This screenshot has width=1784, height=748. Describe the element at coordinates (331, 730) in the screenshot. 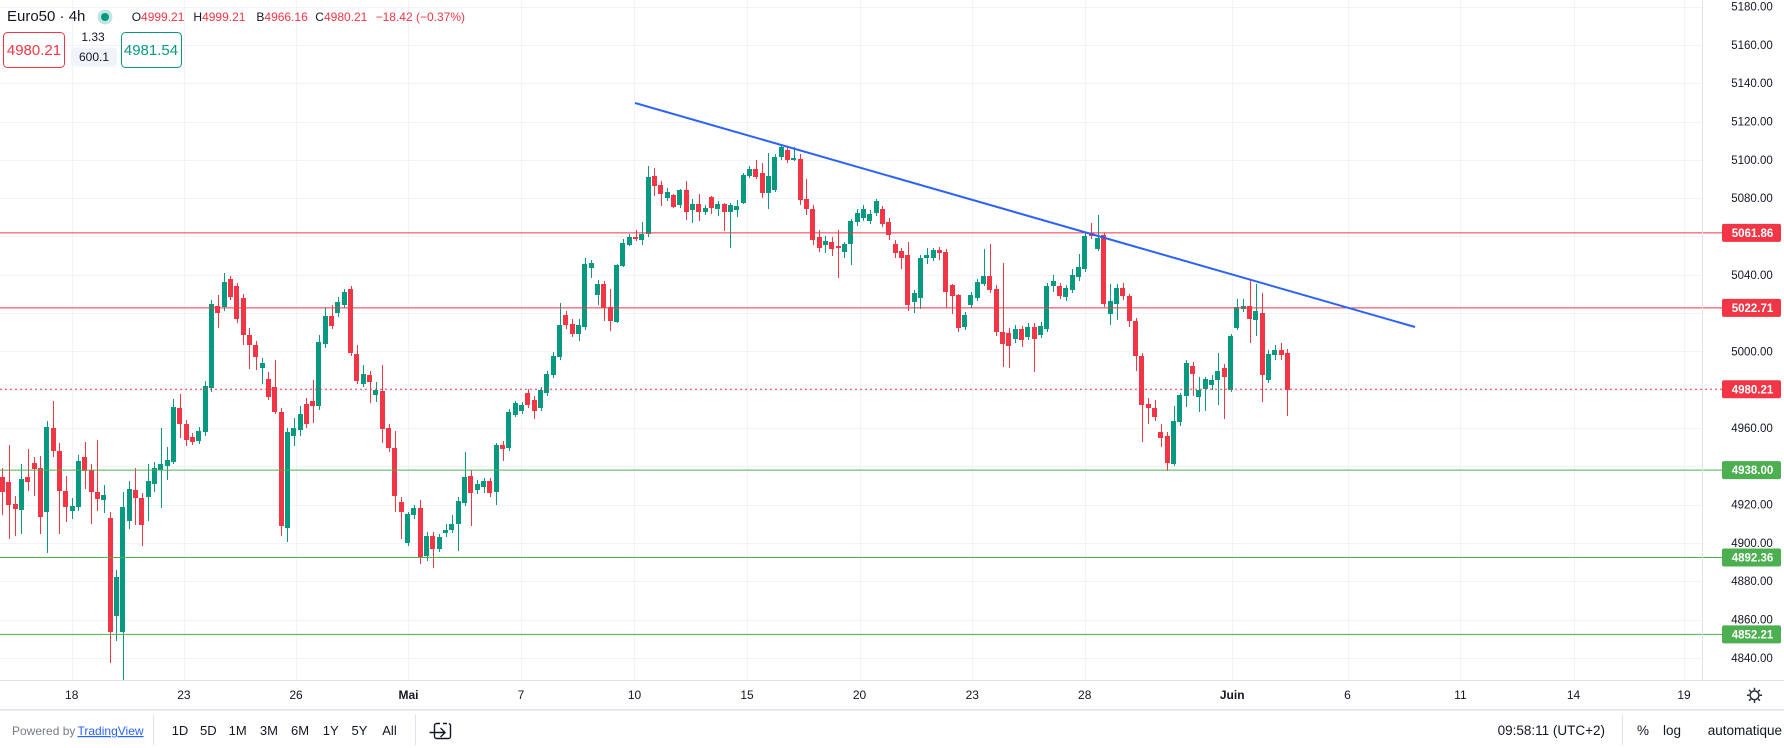

I see `svg-text: 1Y` at that location.